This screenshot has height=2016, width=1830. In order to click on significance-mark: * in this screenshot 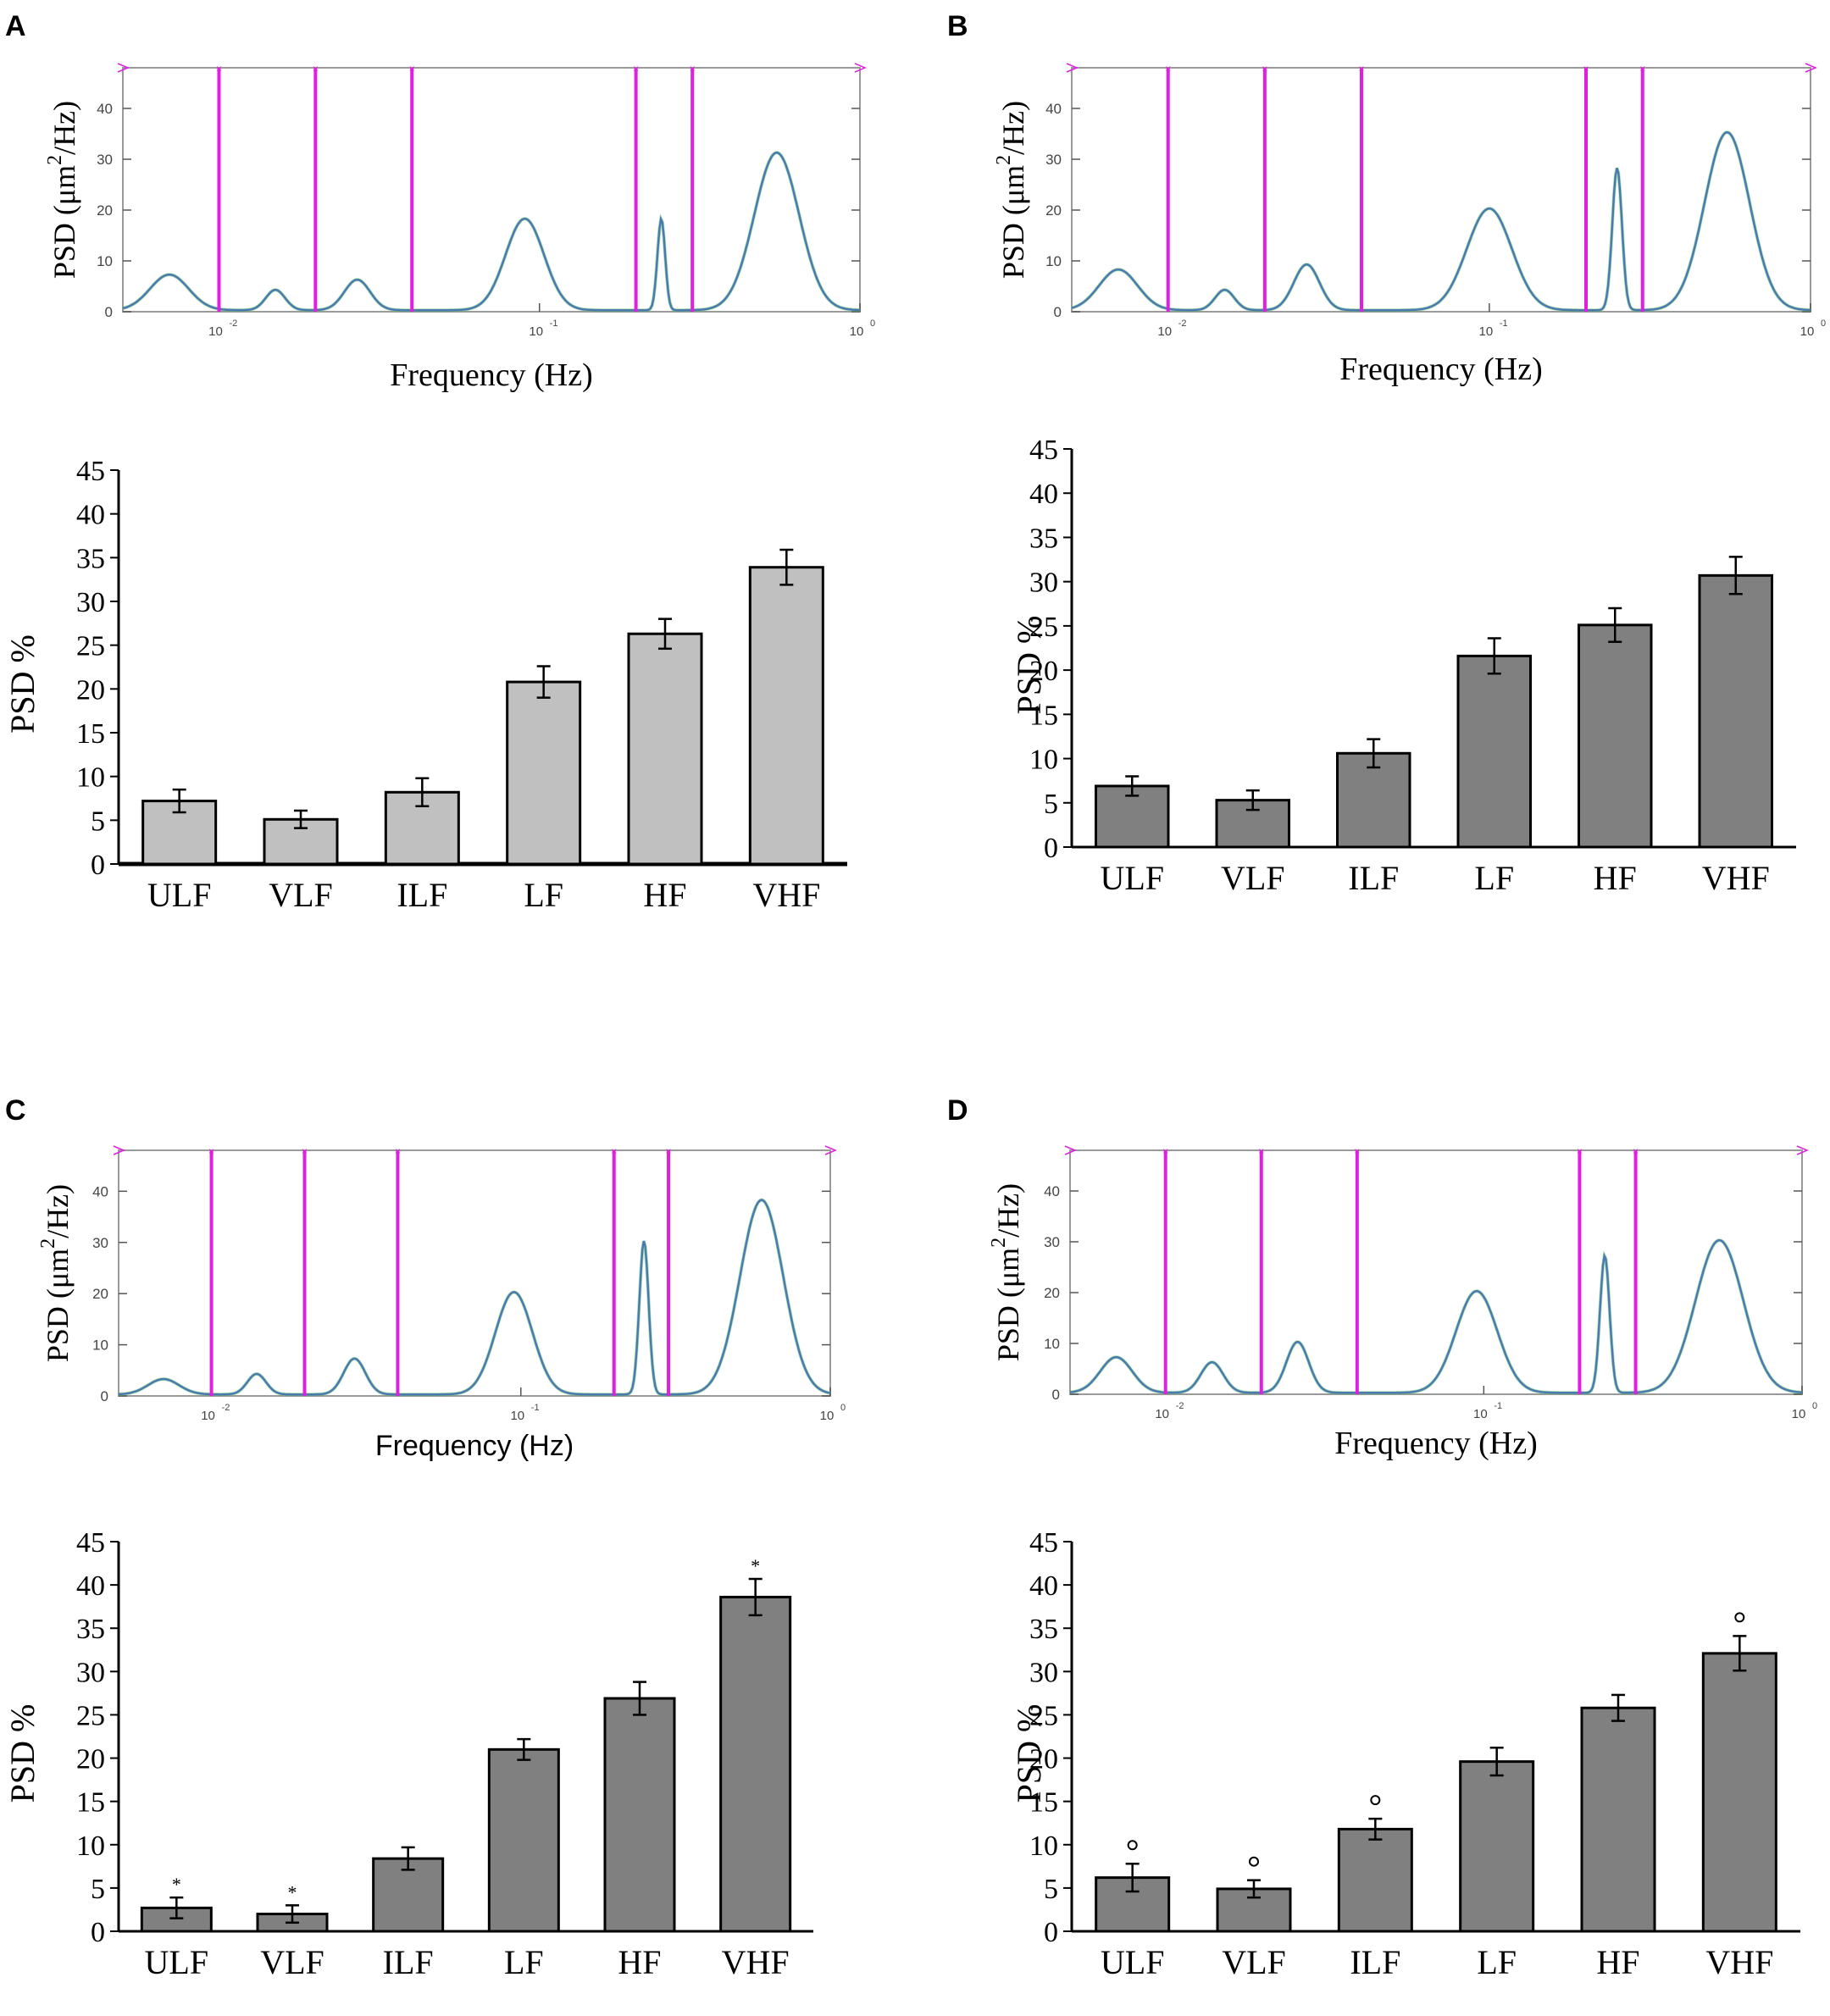, I will do `click(176, 1884)`.